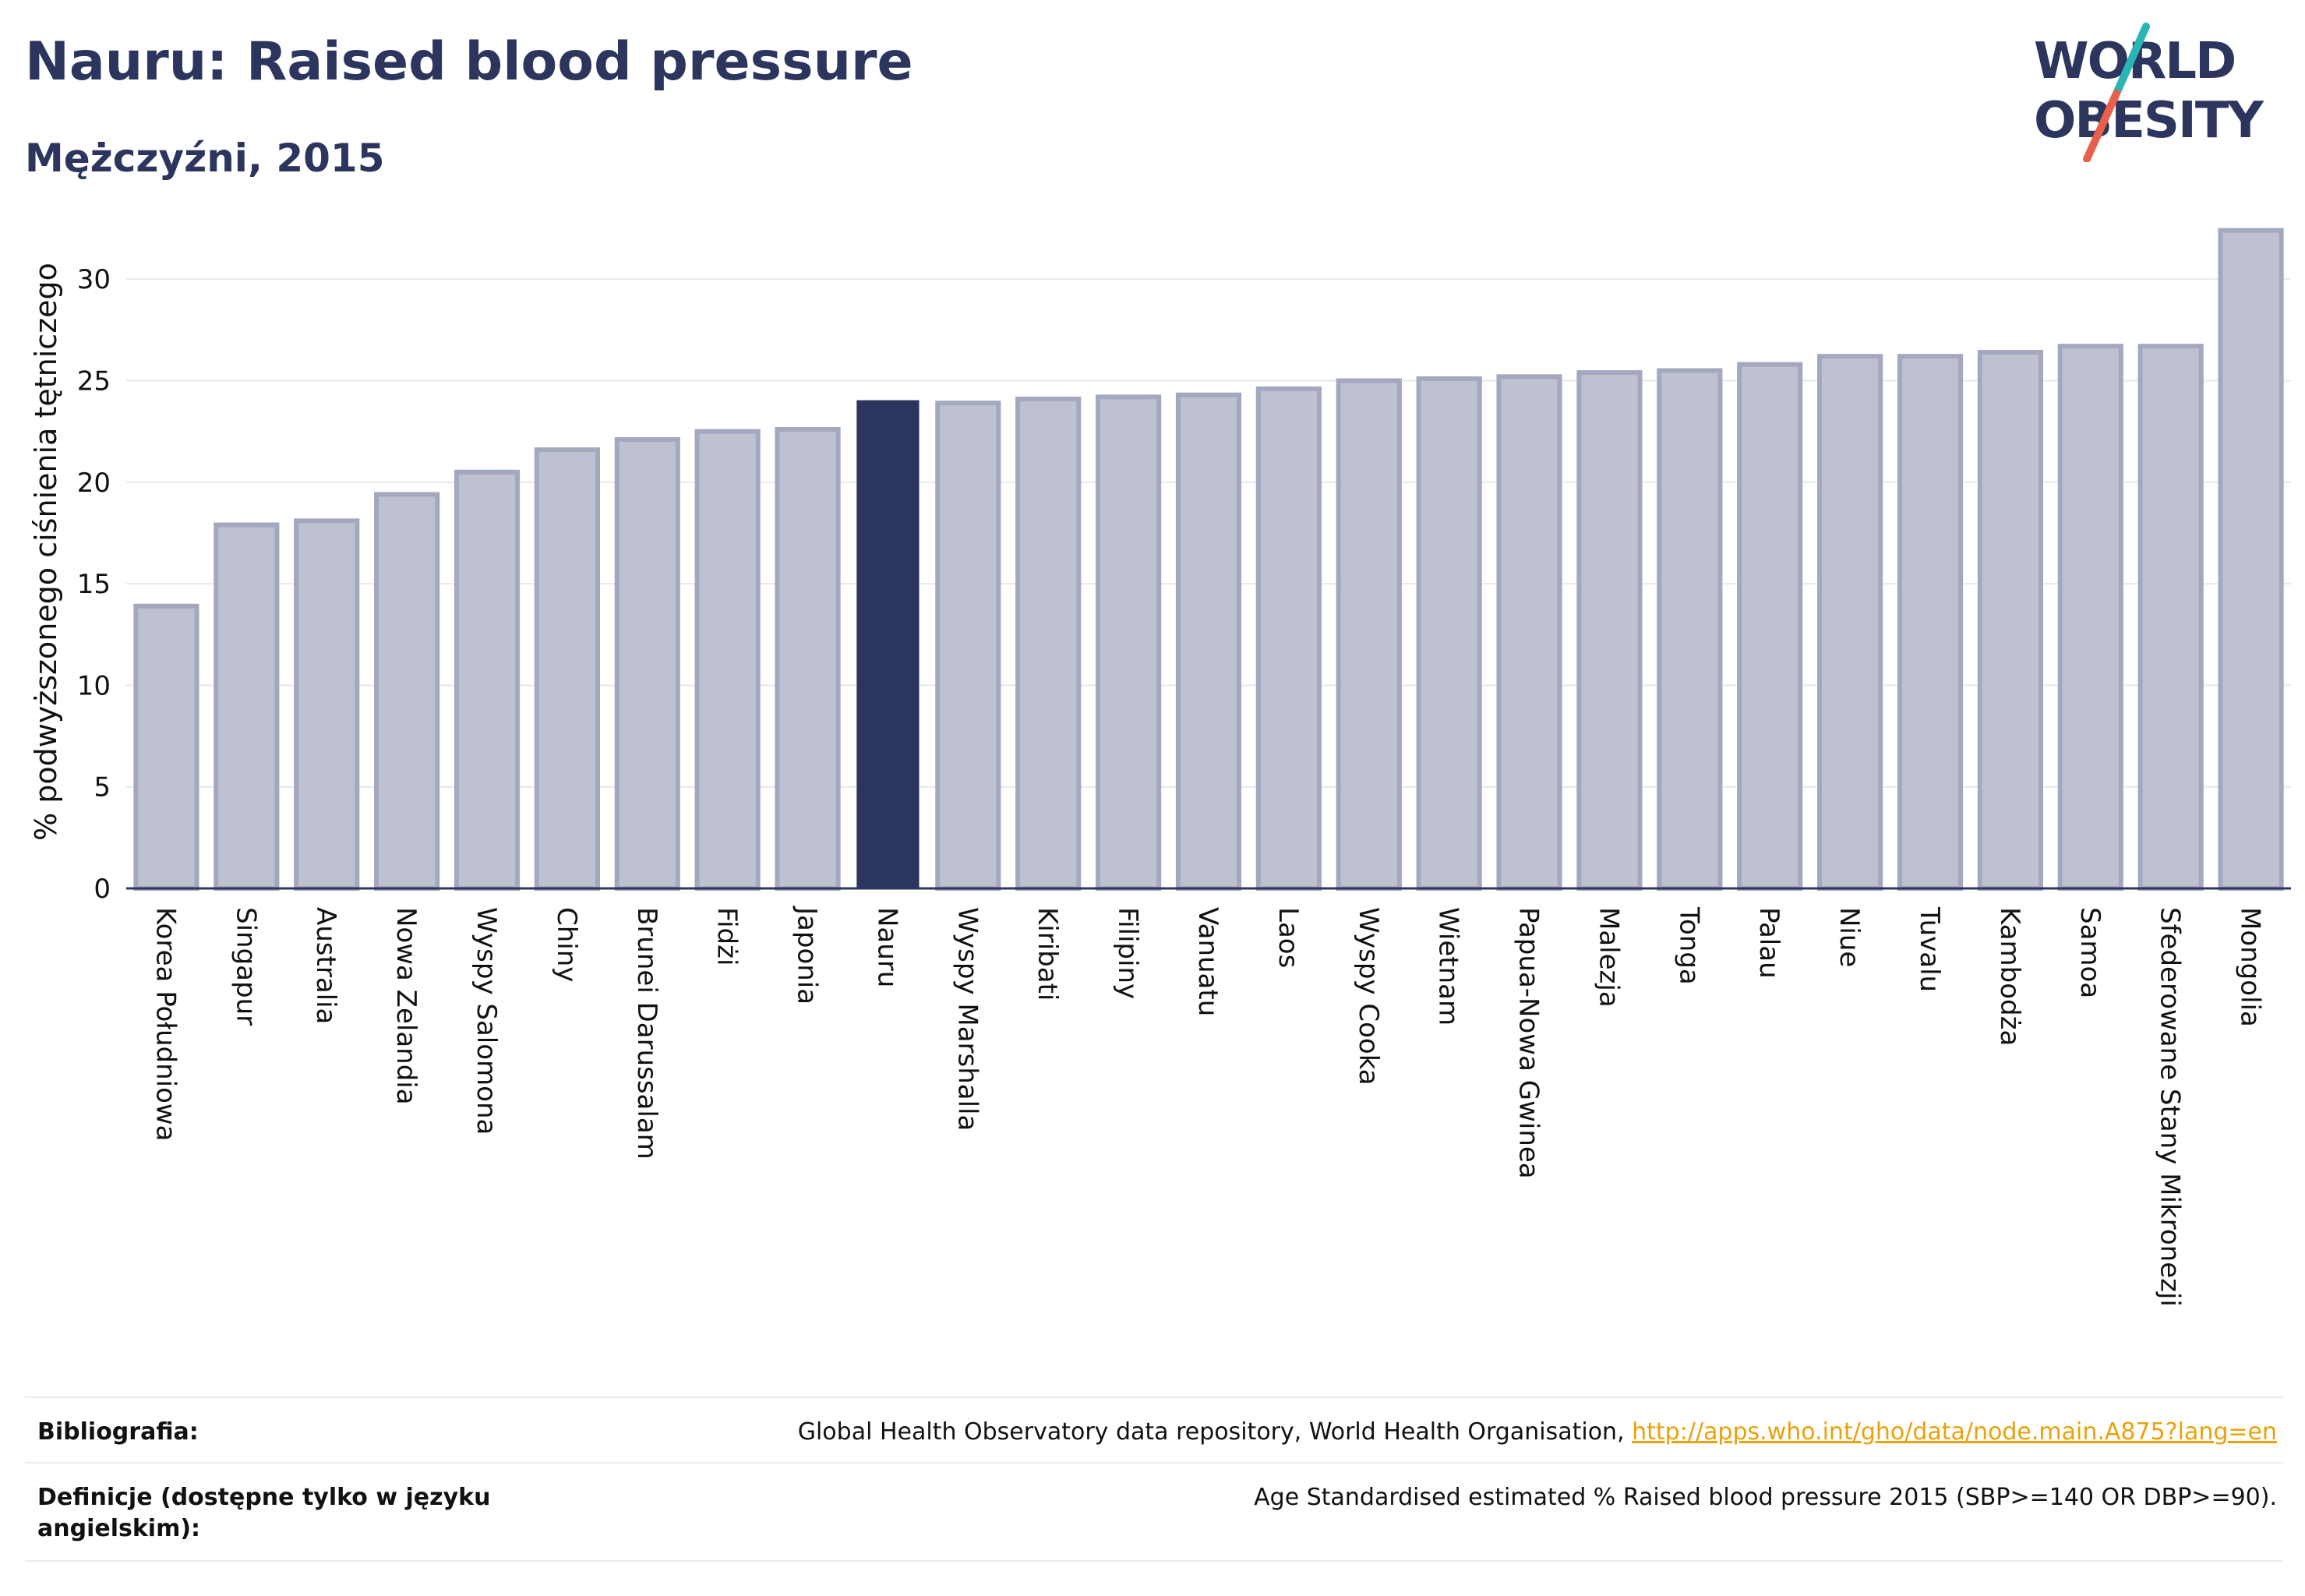 The image size is (2305, 1596). Describe the element at coordinates (1609, 630) in the screenshot. I see `bar-malezja` at that location.